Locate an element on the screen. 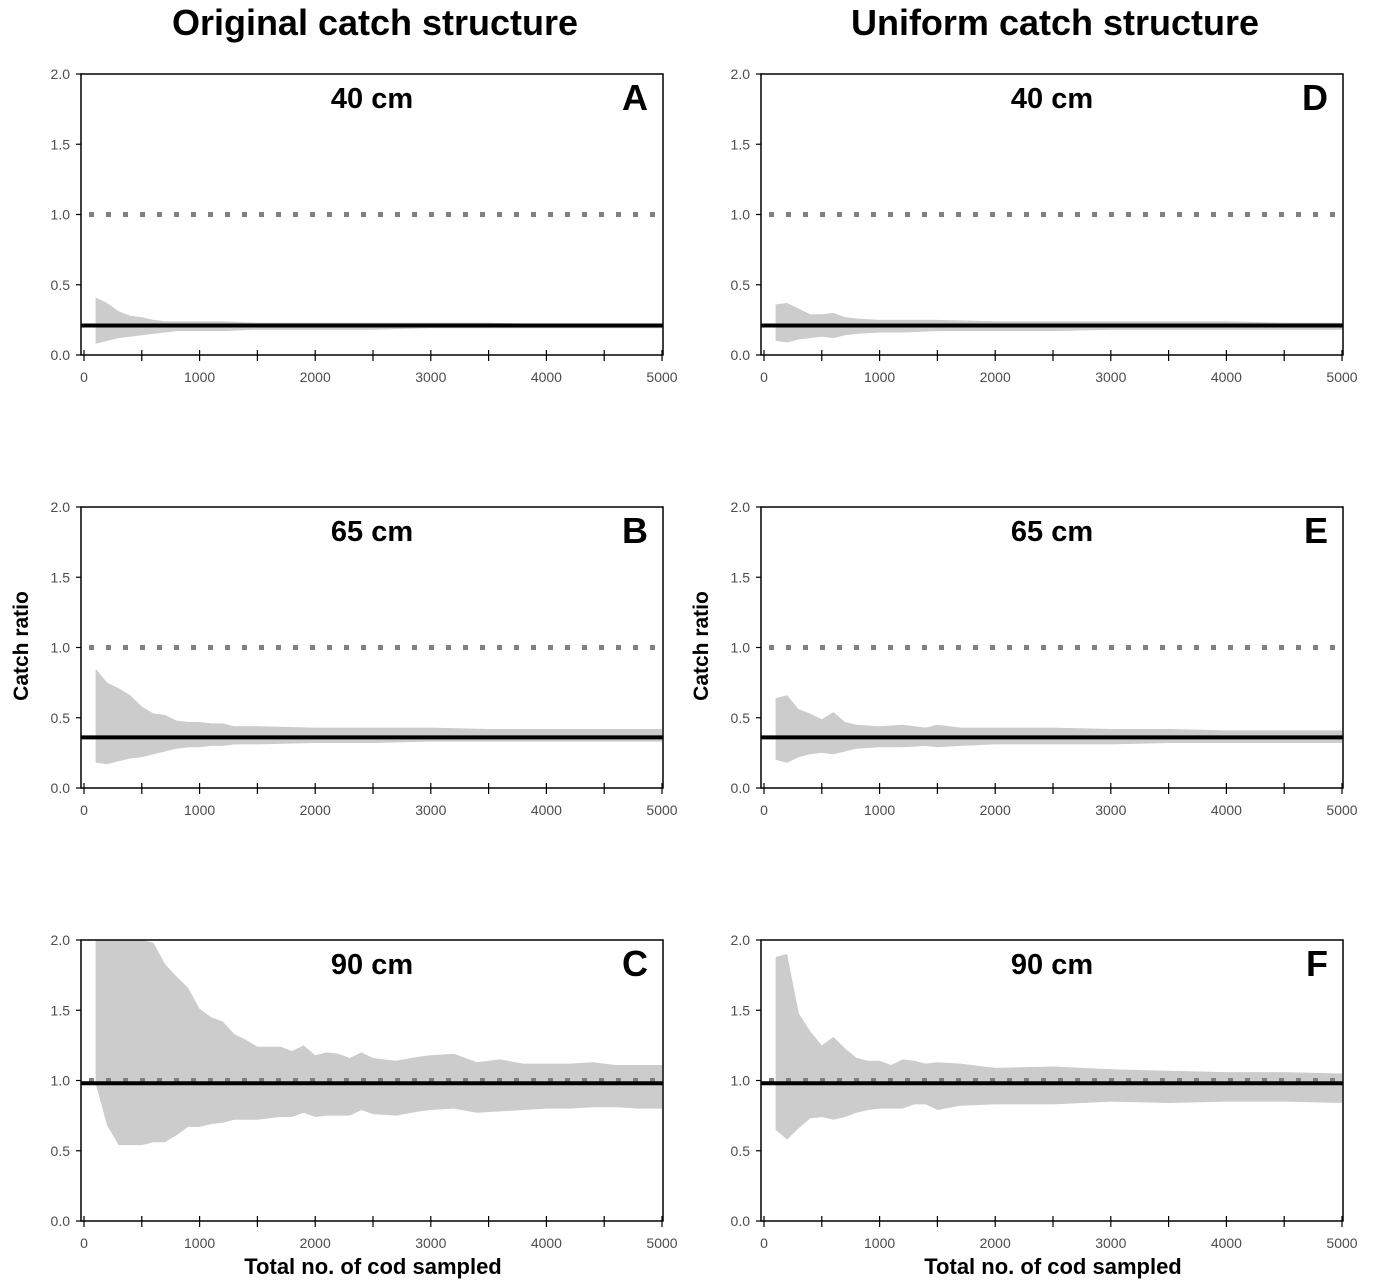 The height and width of the screenshot is (1281, 1378). column-title-original: Original catch structure is located at coordinates (375, 22).